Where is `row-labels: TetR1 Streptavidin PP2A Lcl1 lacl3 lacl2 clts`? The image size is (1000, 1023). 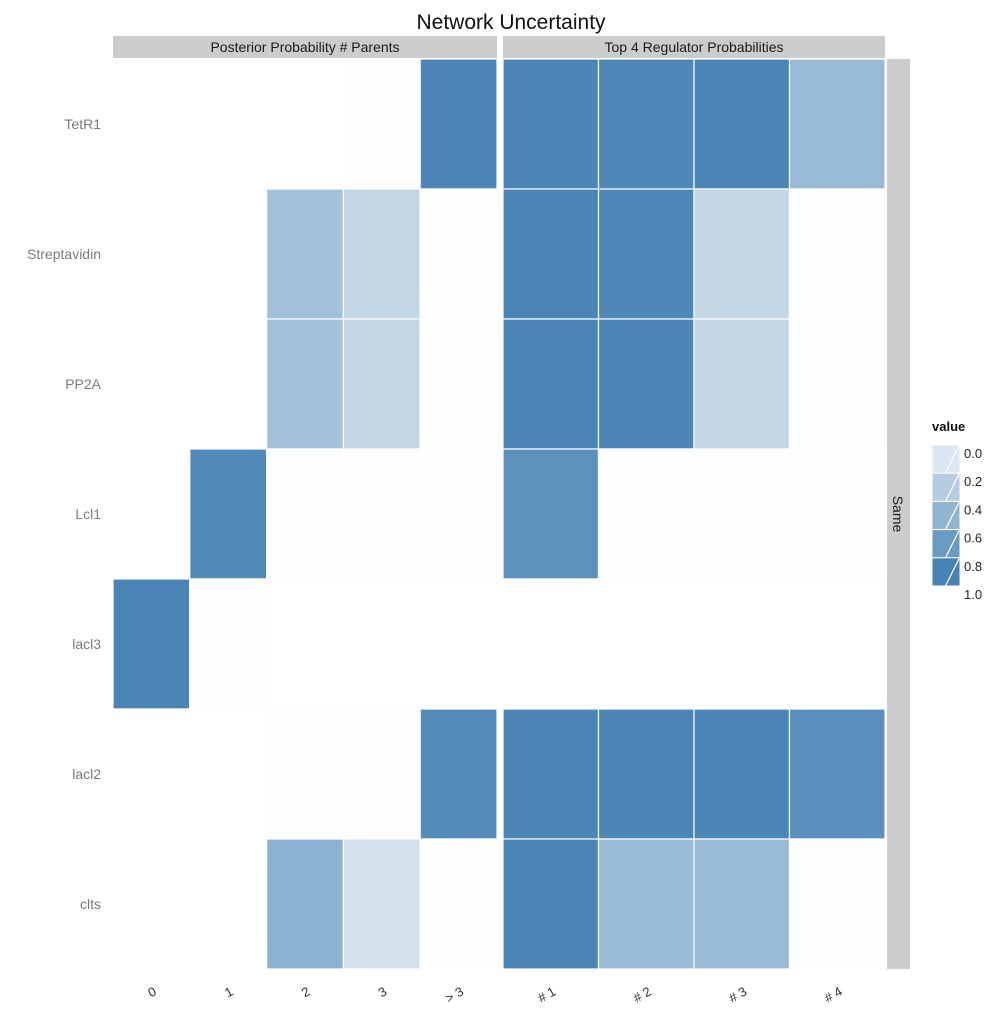
row-labels: TetR1 Streptavidin PP2A Lcl1 lacl3 lacl2 clts is located at coordinates (64, 514).